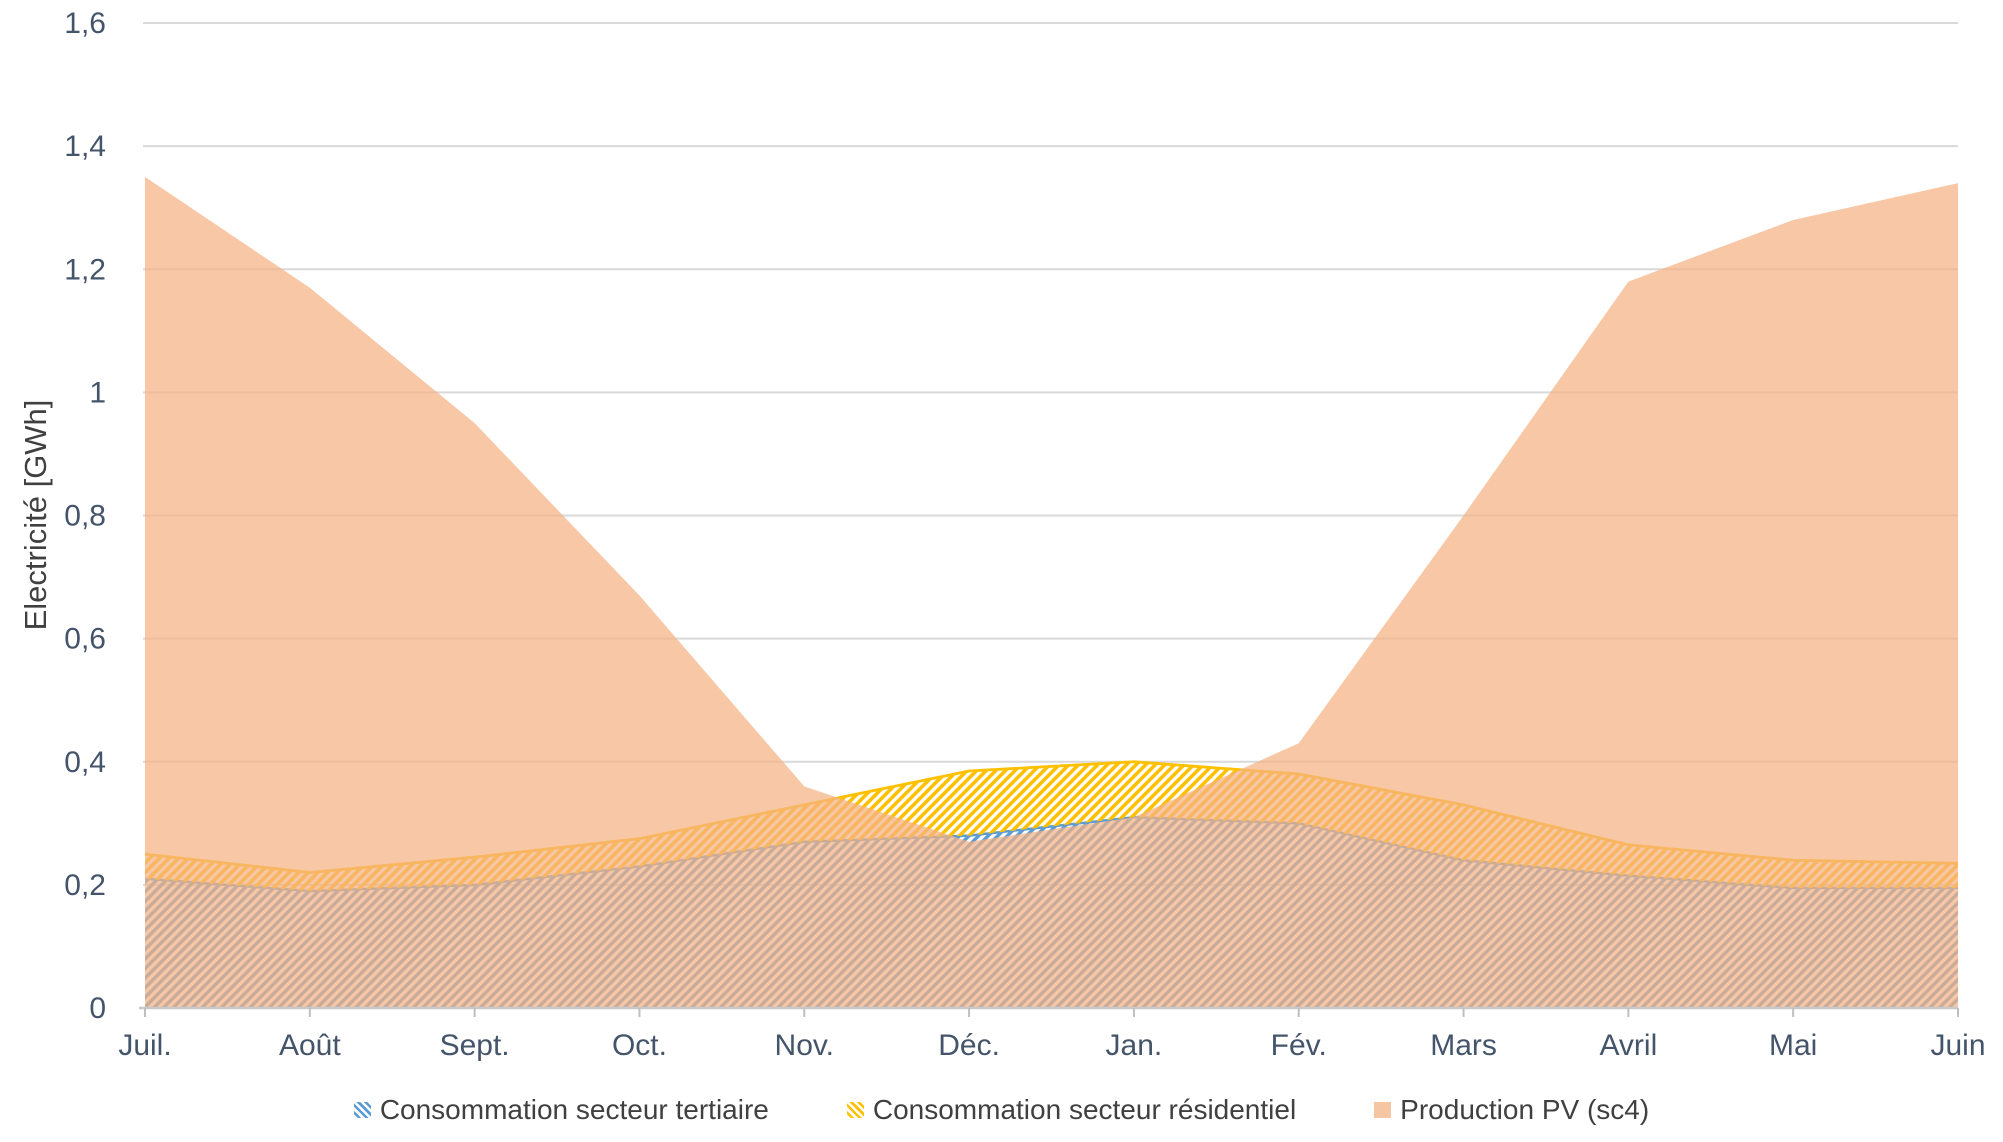 This screenshot has height=1142, width=2003. I want to click on y-tick-label: 1,4, so click(85, 146).